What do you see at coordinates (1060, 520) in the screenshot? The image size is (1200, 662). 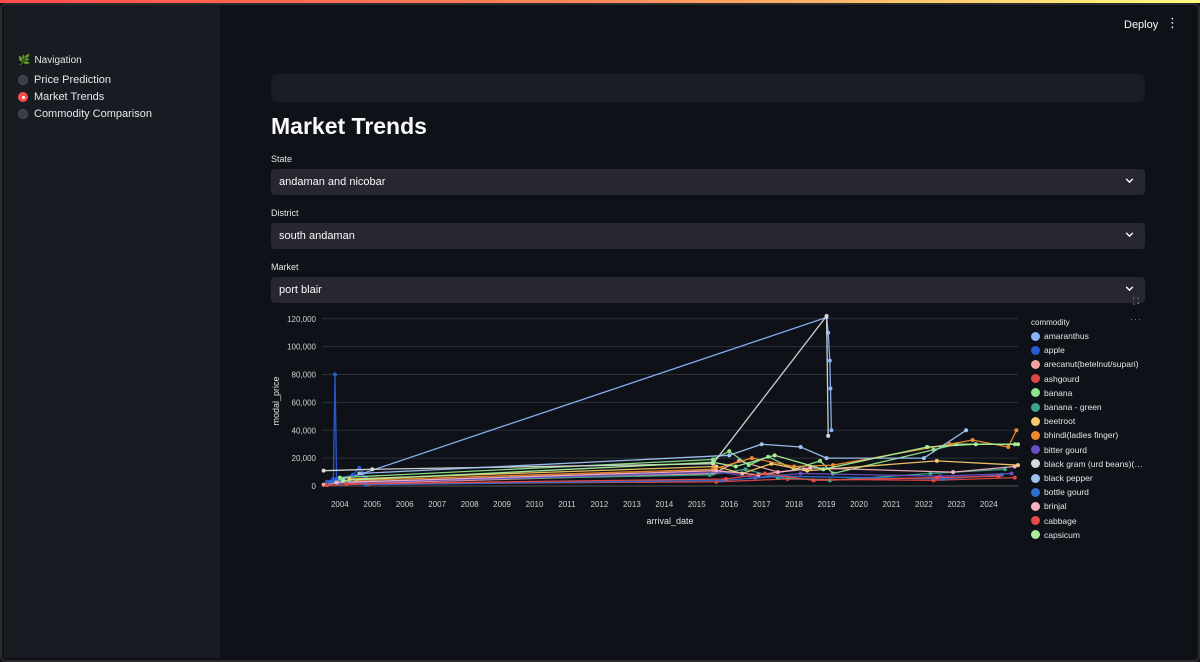 I see `legend-label: cabbage` at bounding box center [1060, 520].